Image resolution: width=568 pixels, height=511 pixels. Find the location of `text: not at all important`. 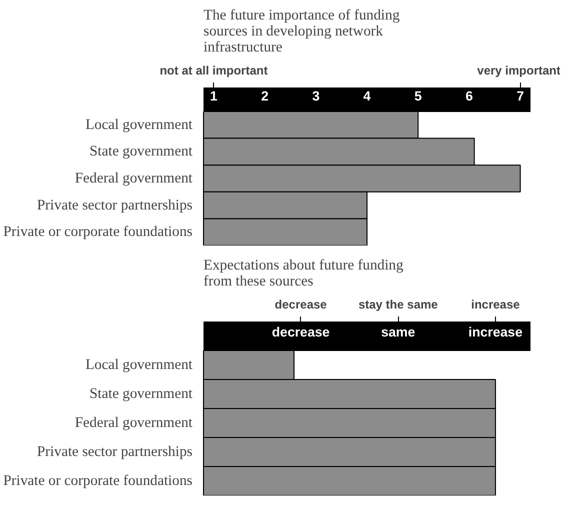

text: not at all important is located at coordinates (214, 71).